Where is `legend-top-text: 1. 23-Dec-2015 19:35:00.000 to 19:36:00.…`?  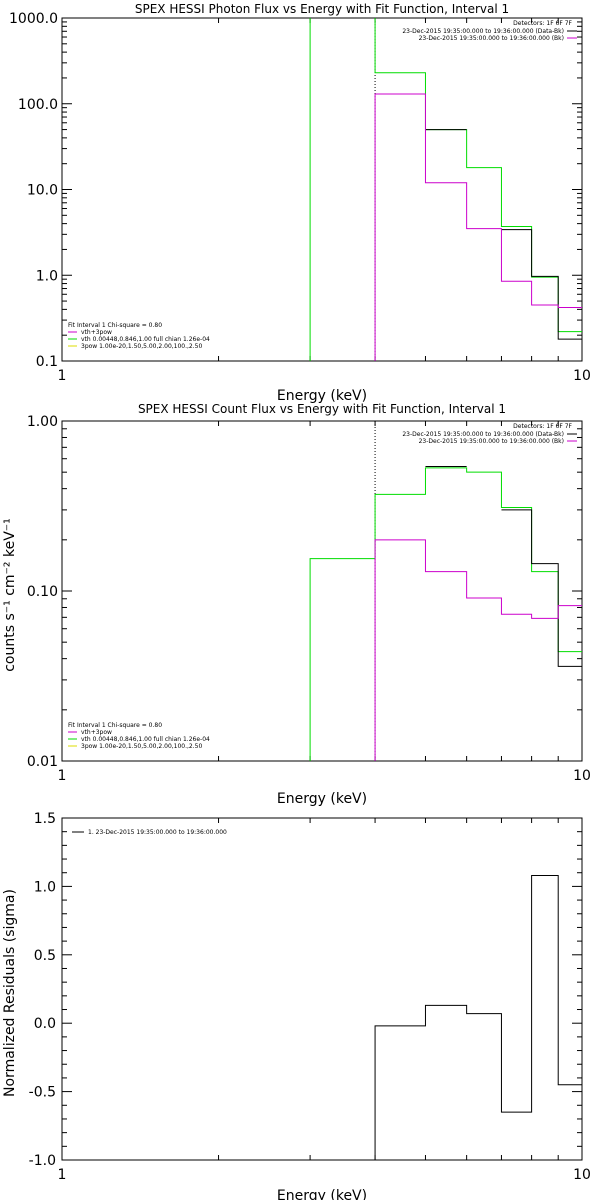 legend-top-text: 1. 23-Dec-2015 19:35:00.000 to 19:36:00.… is located at coordinates (157, 832).